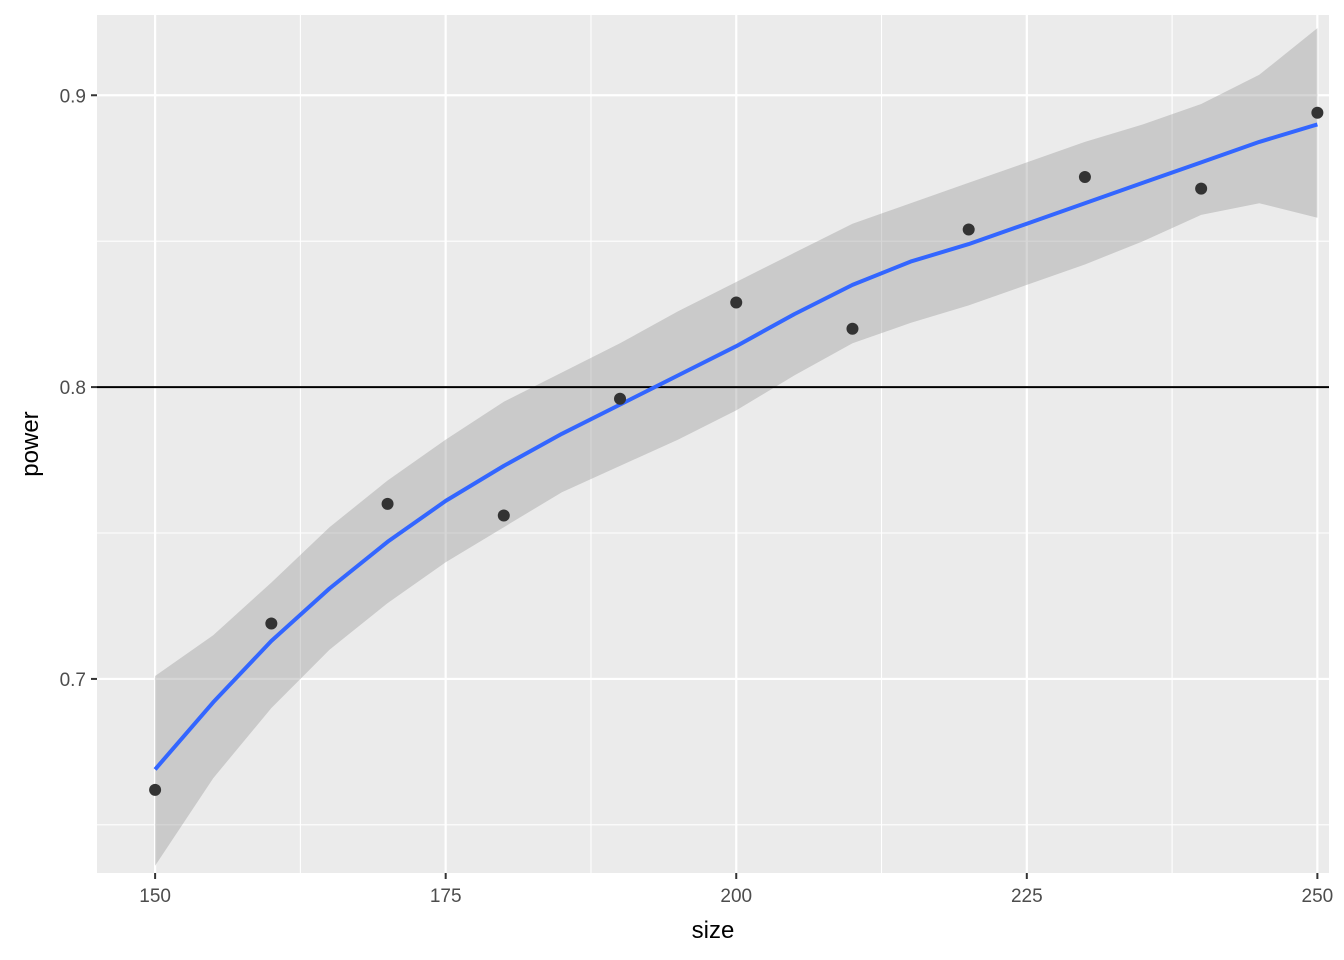 The image size is (1344, 960). Describe the element at coordinates (73, 388) in the screenshot. I see `y-tick-label: 0.8` at that location.